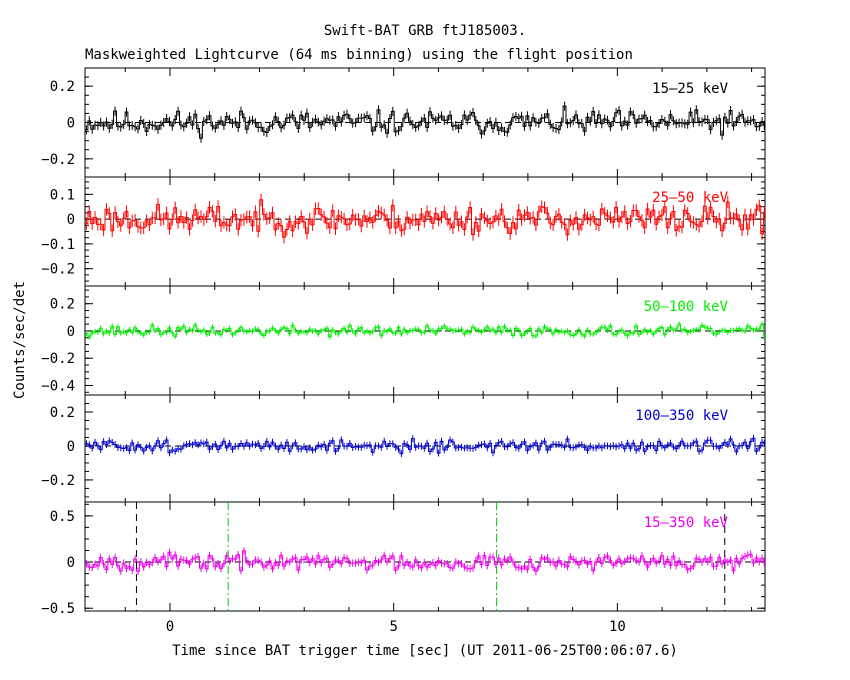 Image resolution: width=850 pixels, height=680 pixels. Describe the element at coordinates (62, 195) in the screenshot. I see `y-tick-label: 0.1` at that location.